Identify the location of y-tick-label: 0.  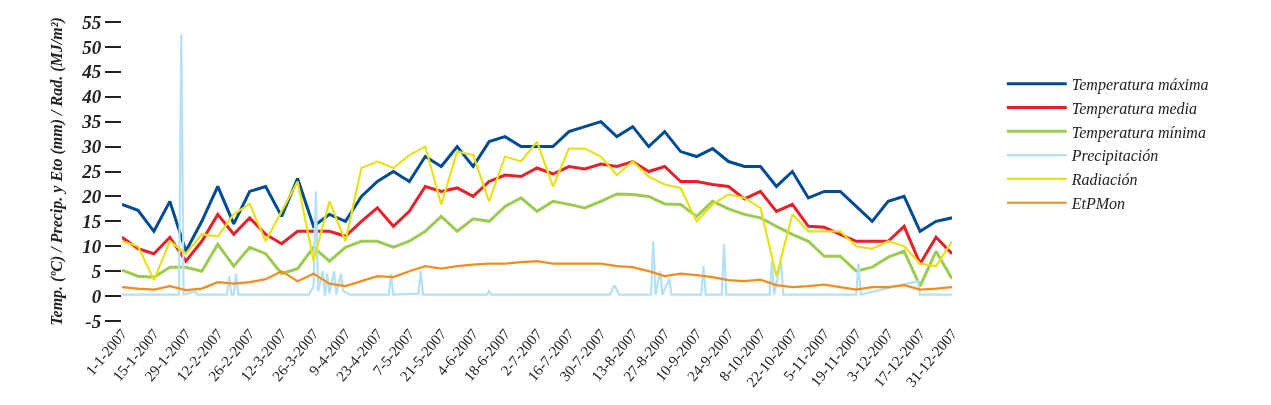
(96, 296).